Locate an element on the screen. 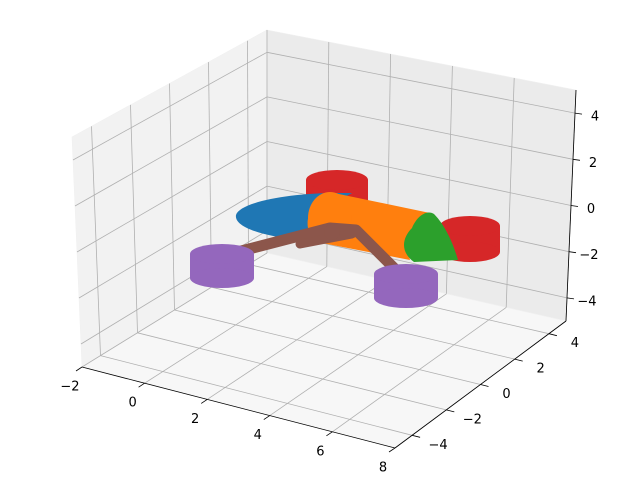  arm-hub is located at coordinates (332, 232).